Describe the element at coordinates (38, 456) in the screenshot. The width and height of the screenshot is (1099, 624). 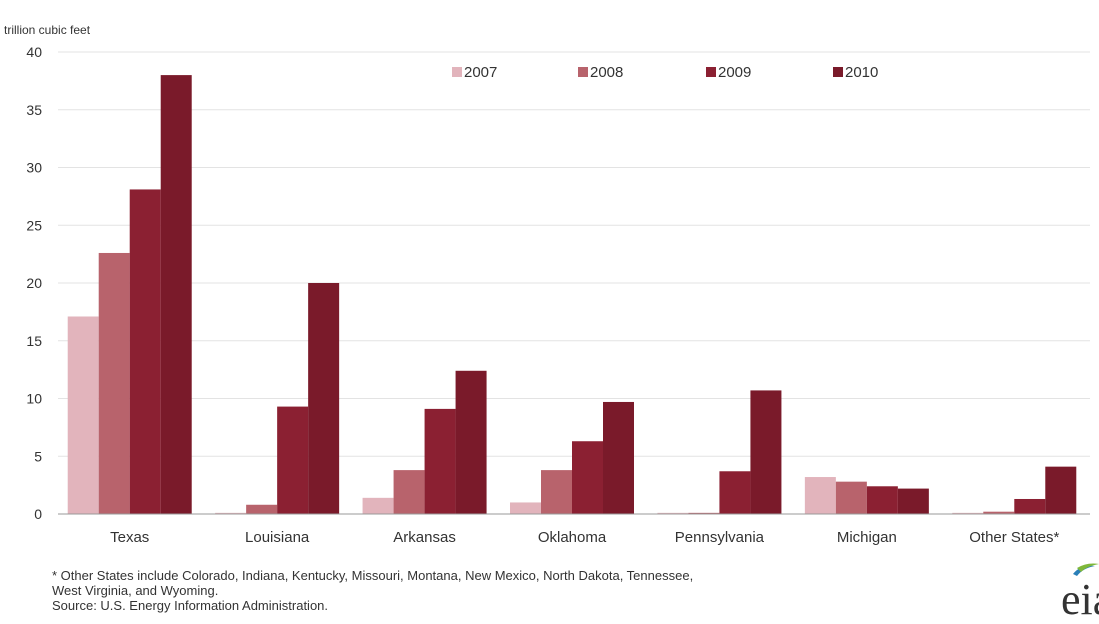
I see `y-tick-label: 5` at that location.